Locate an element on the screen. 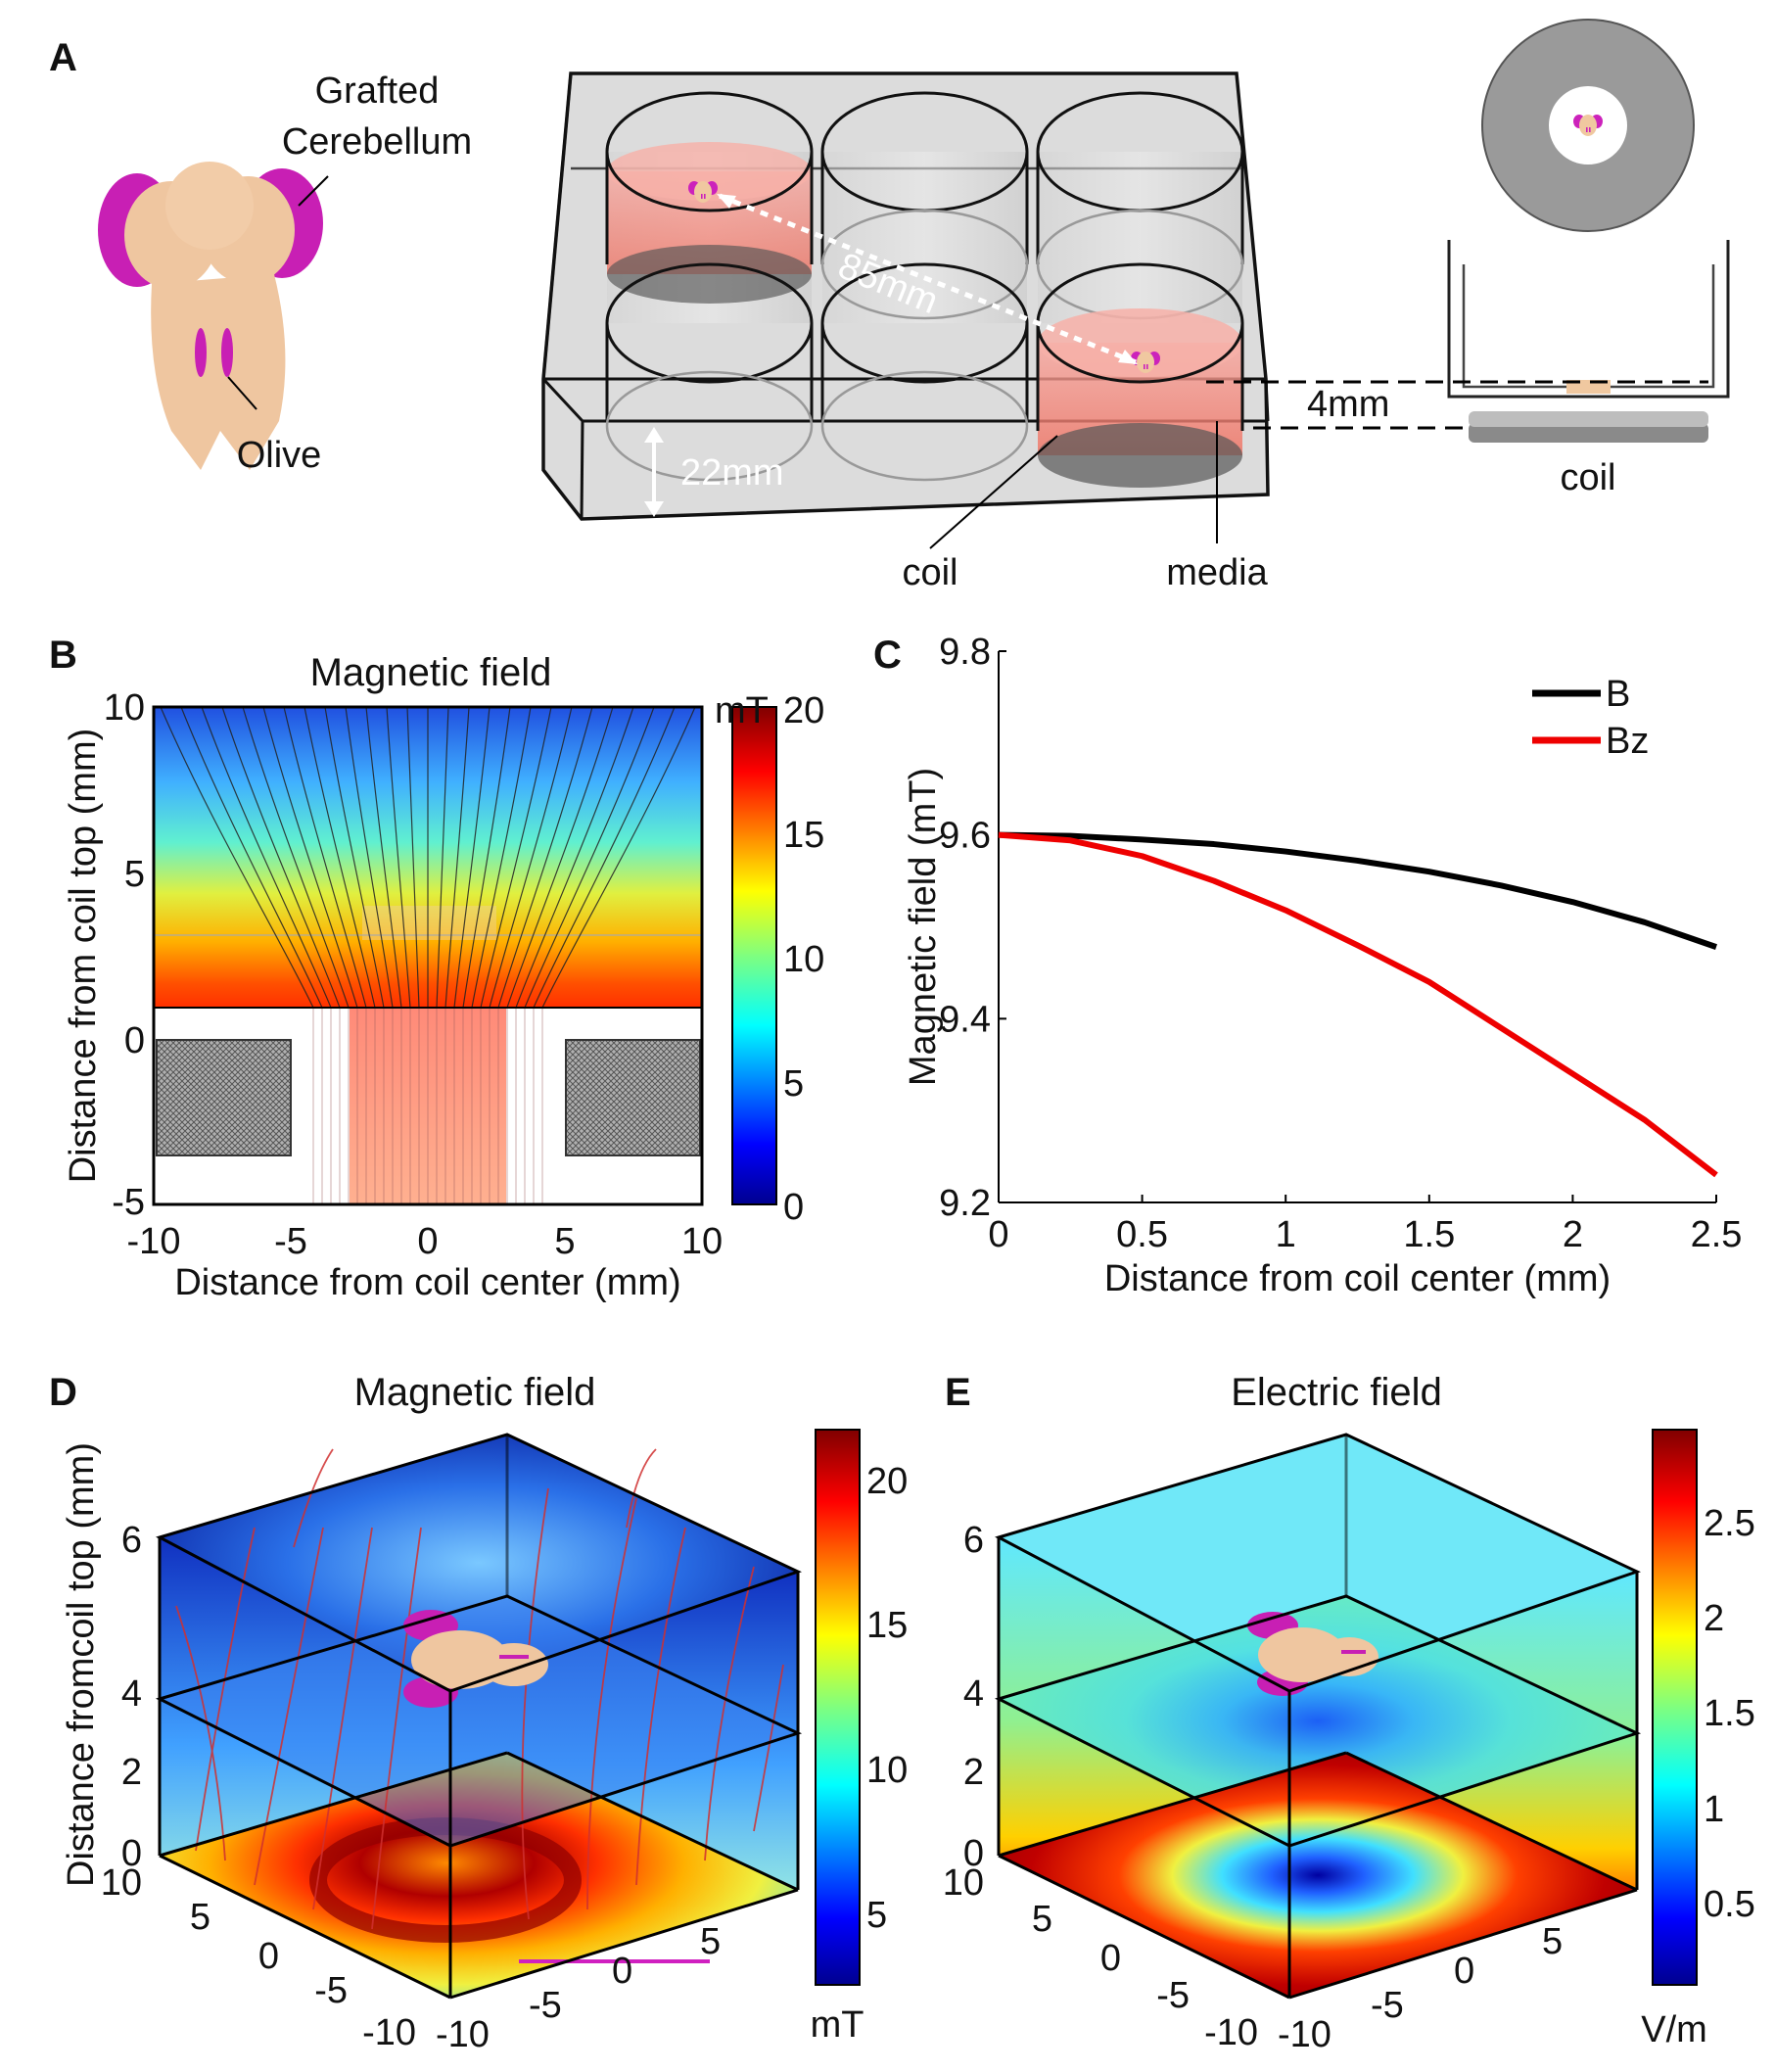  panel-e-brain-icon is located at coordinates (1312, 1654).